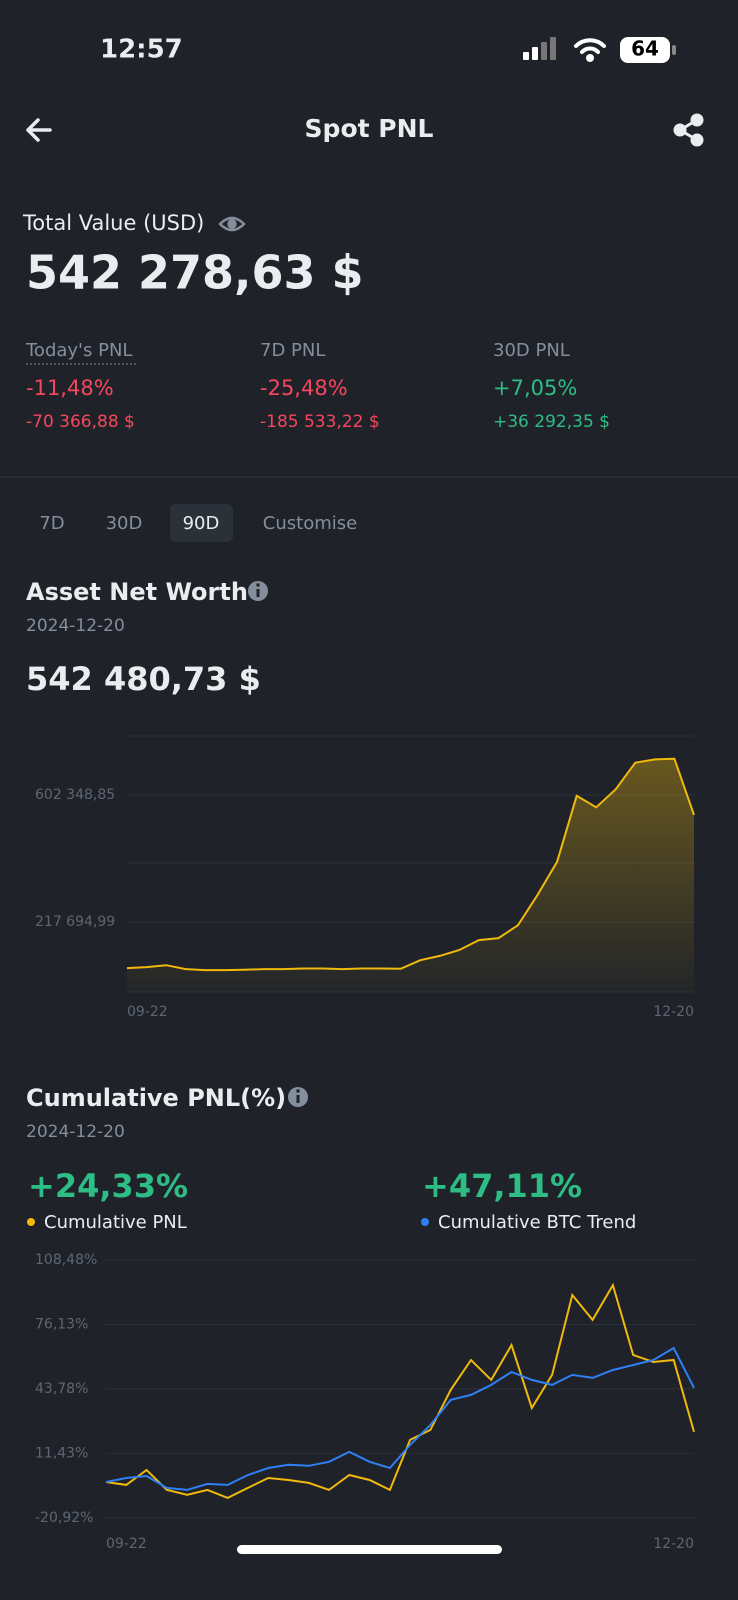  I want to click on chart-title: Cumulative PNL(%), so click(156, 1098).